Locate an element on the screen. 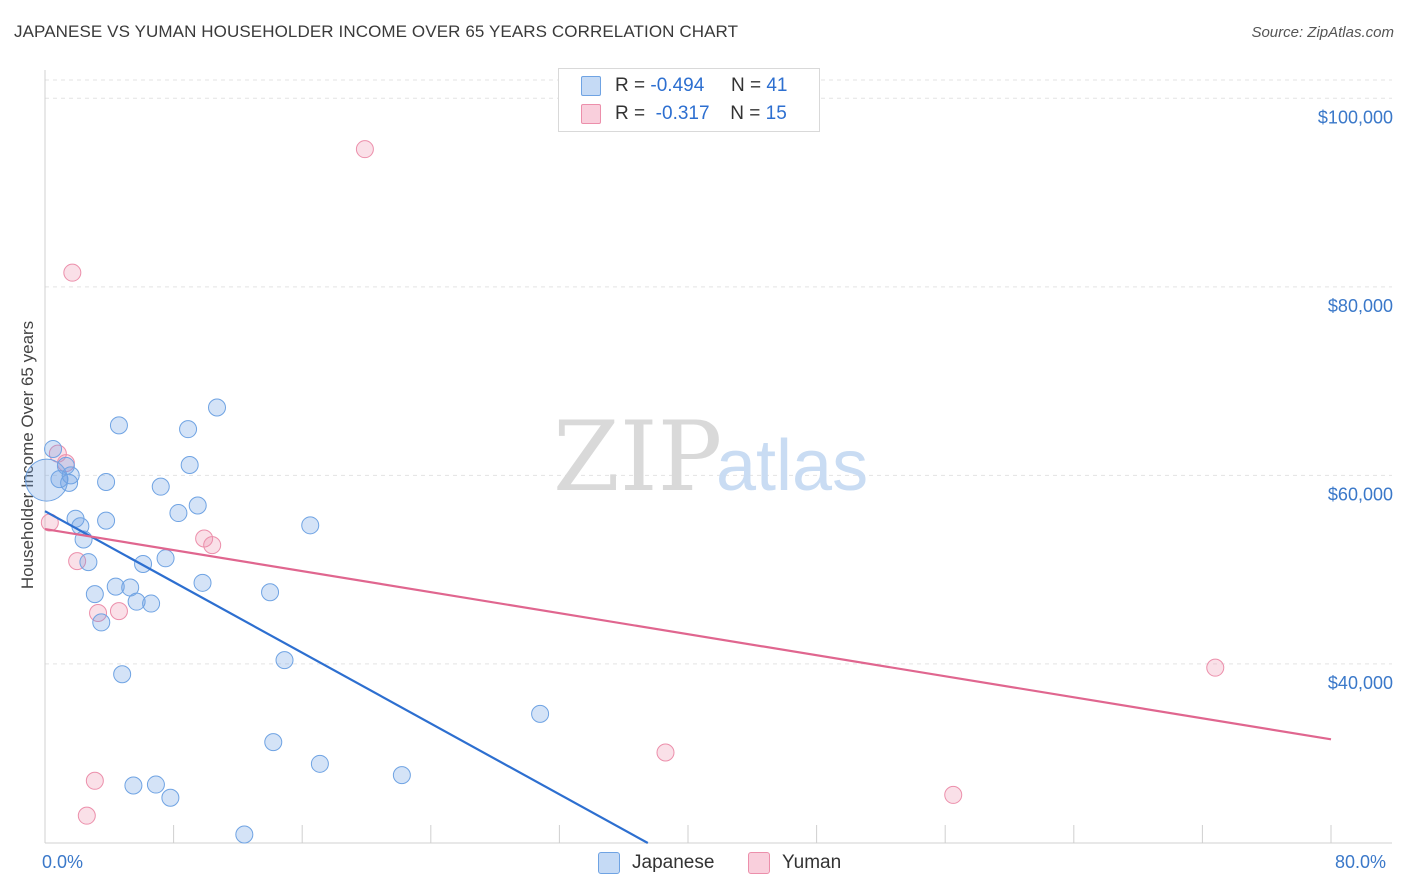 The height and width of the screenshot is (892, 1406). y-tick-label: $40,000 is located at coordinates (1360, 683).